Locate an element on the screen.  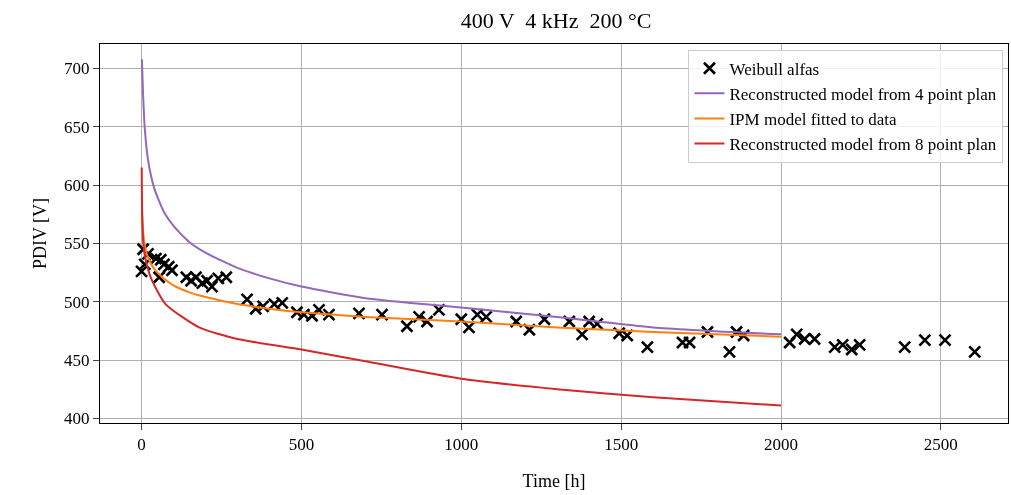
x-tick-label: 2000 is located at coordinates (781, 445).